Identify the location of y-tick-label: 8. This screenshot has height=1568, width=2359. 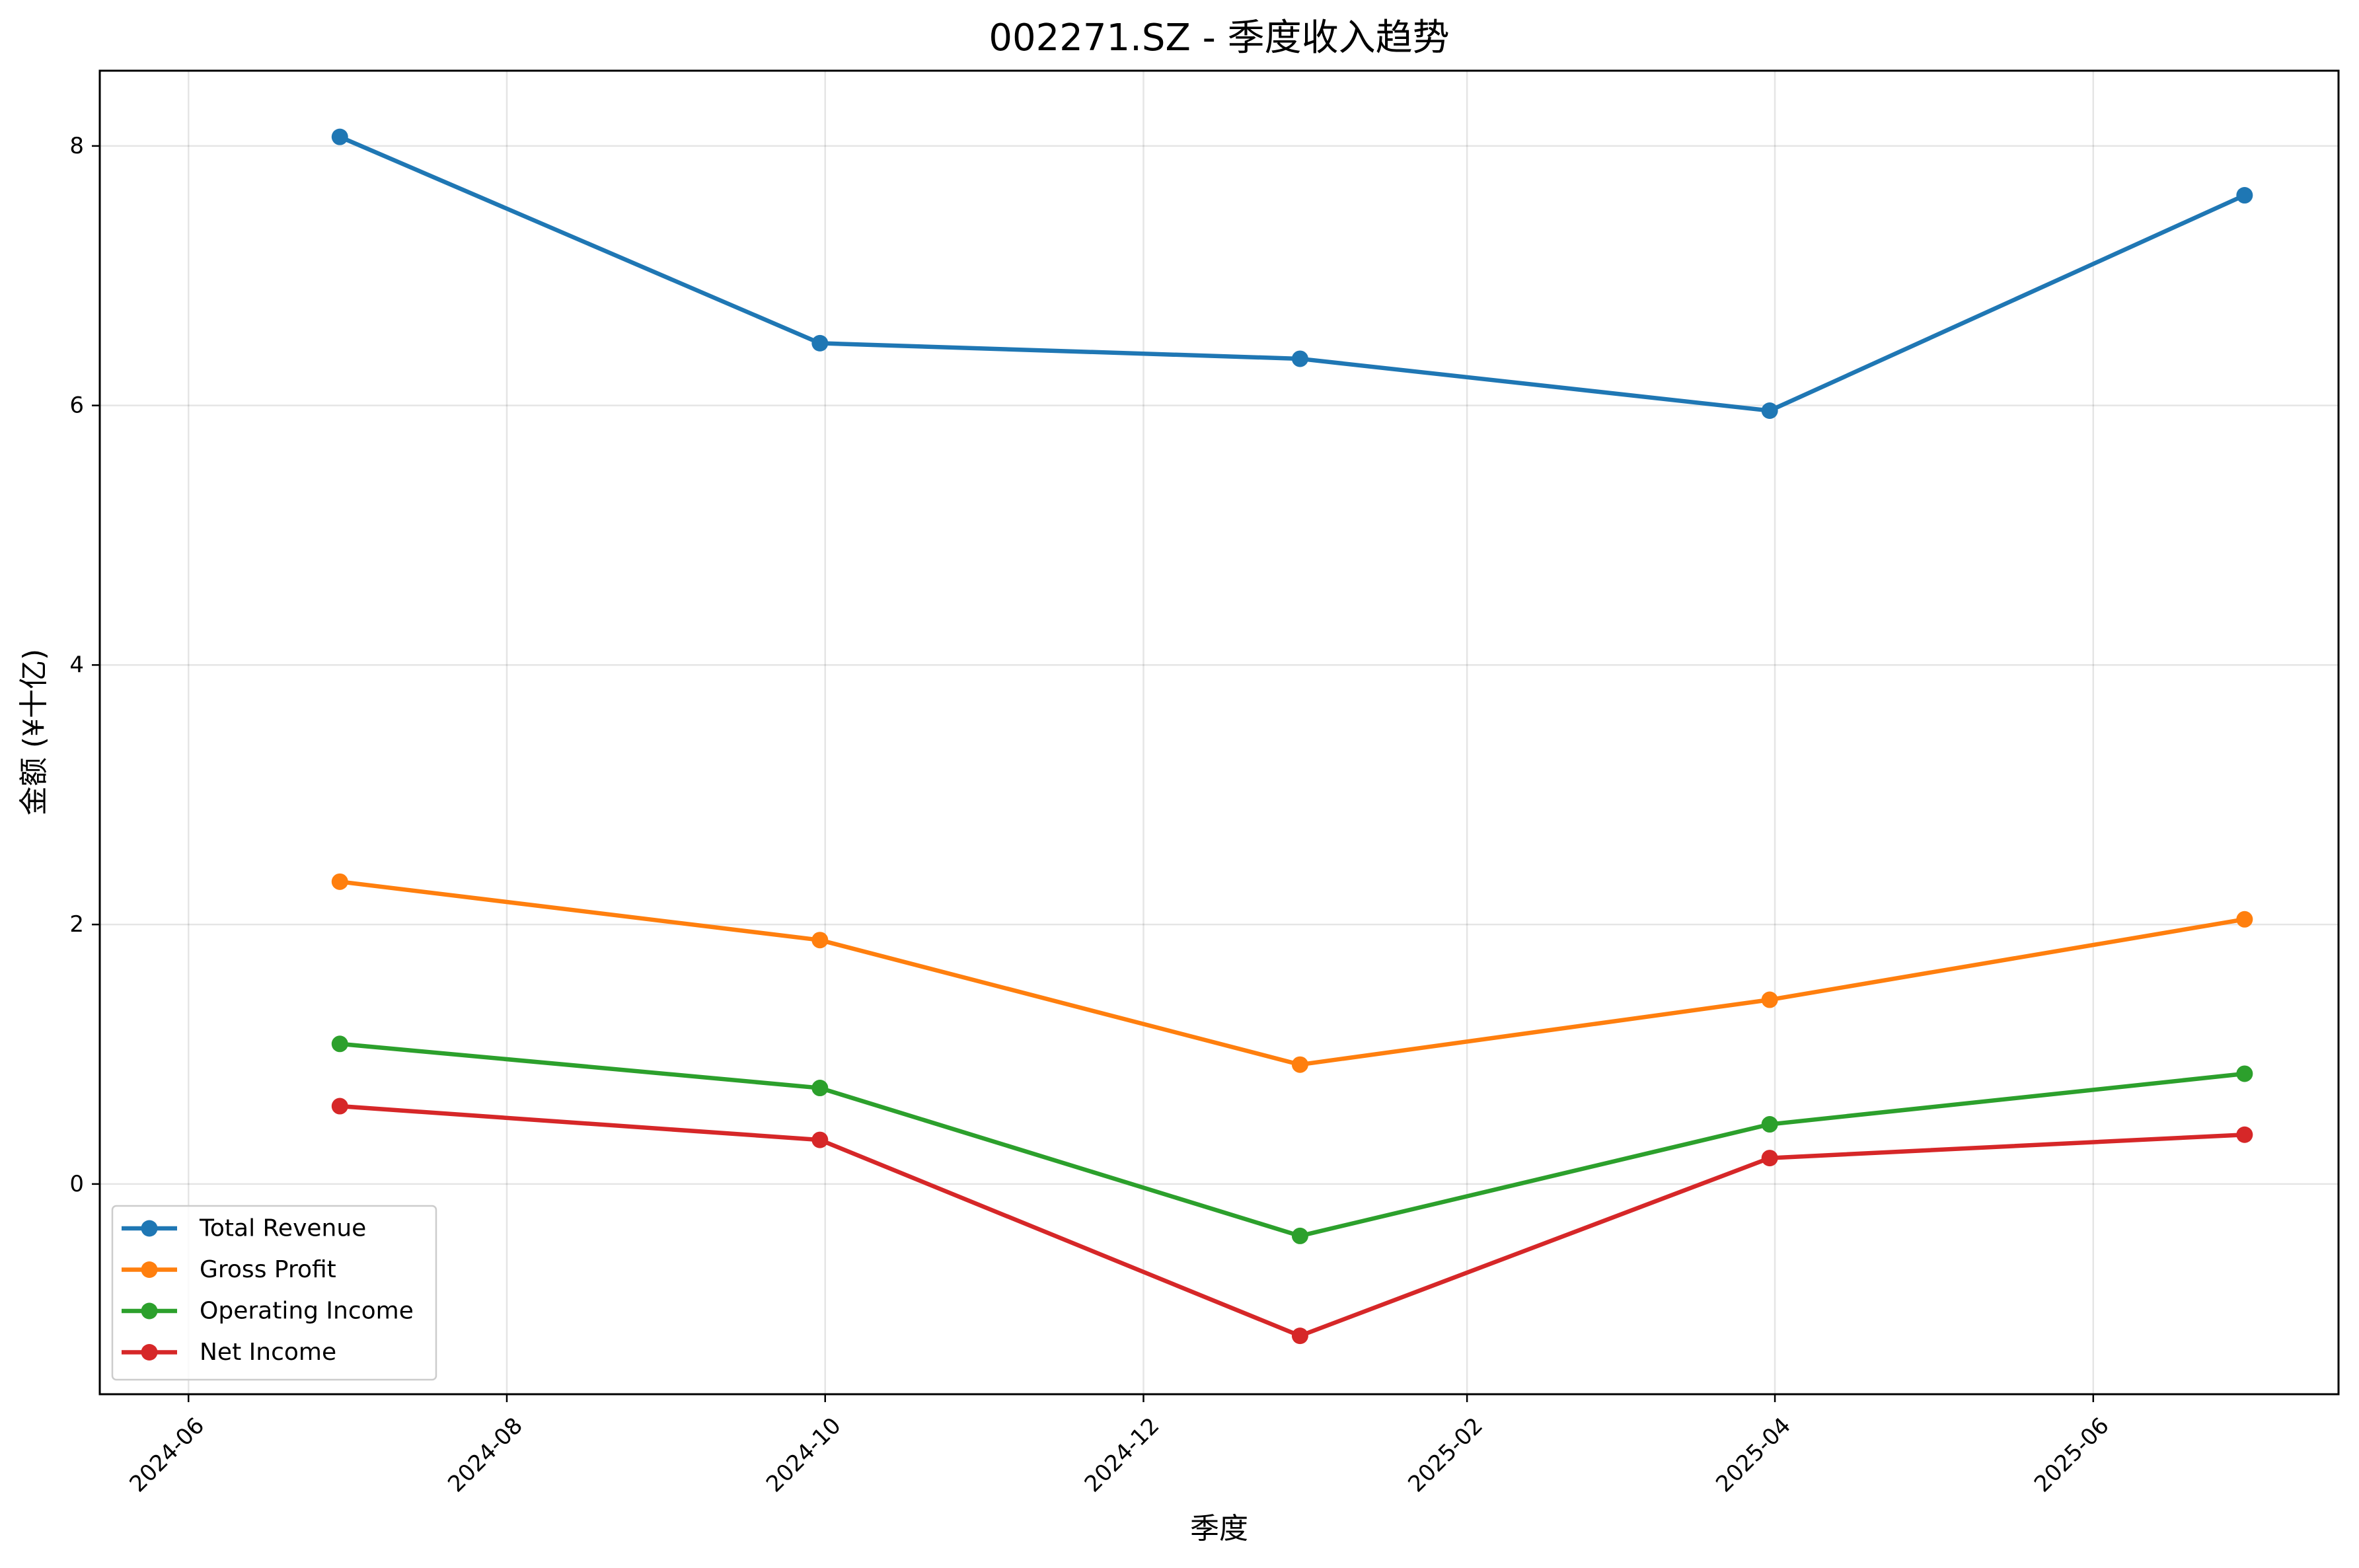
(76, 146).